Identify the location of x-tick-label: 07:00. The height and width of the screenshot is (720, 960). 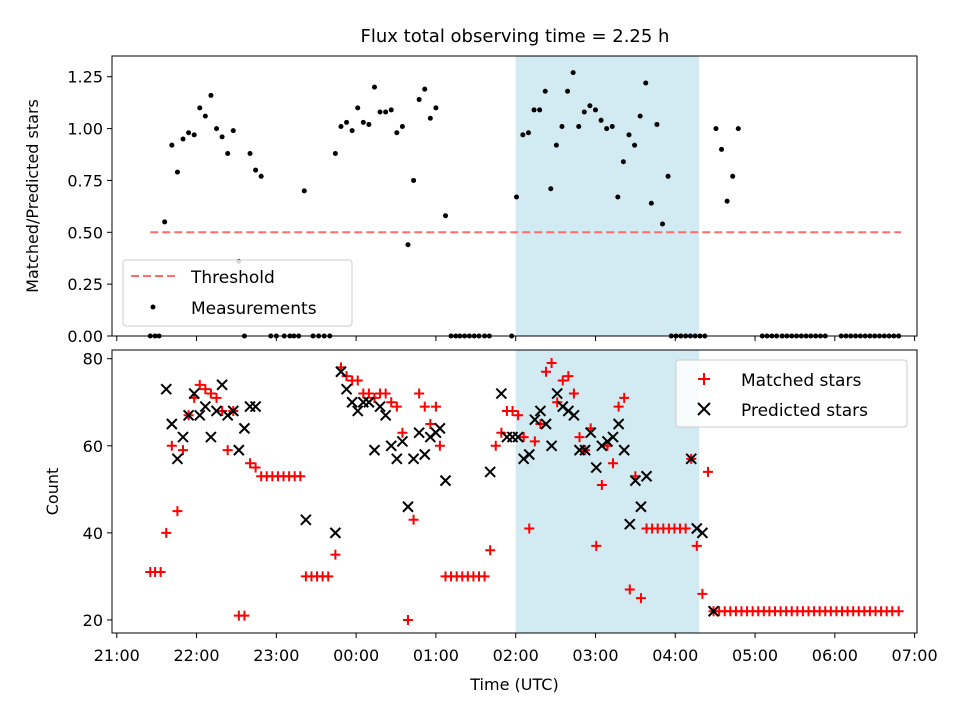
(915, 655).